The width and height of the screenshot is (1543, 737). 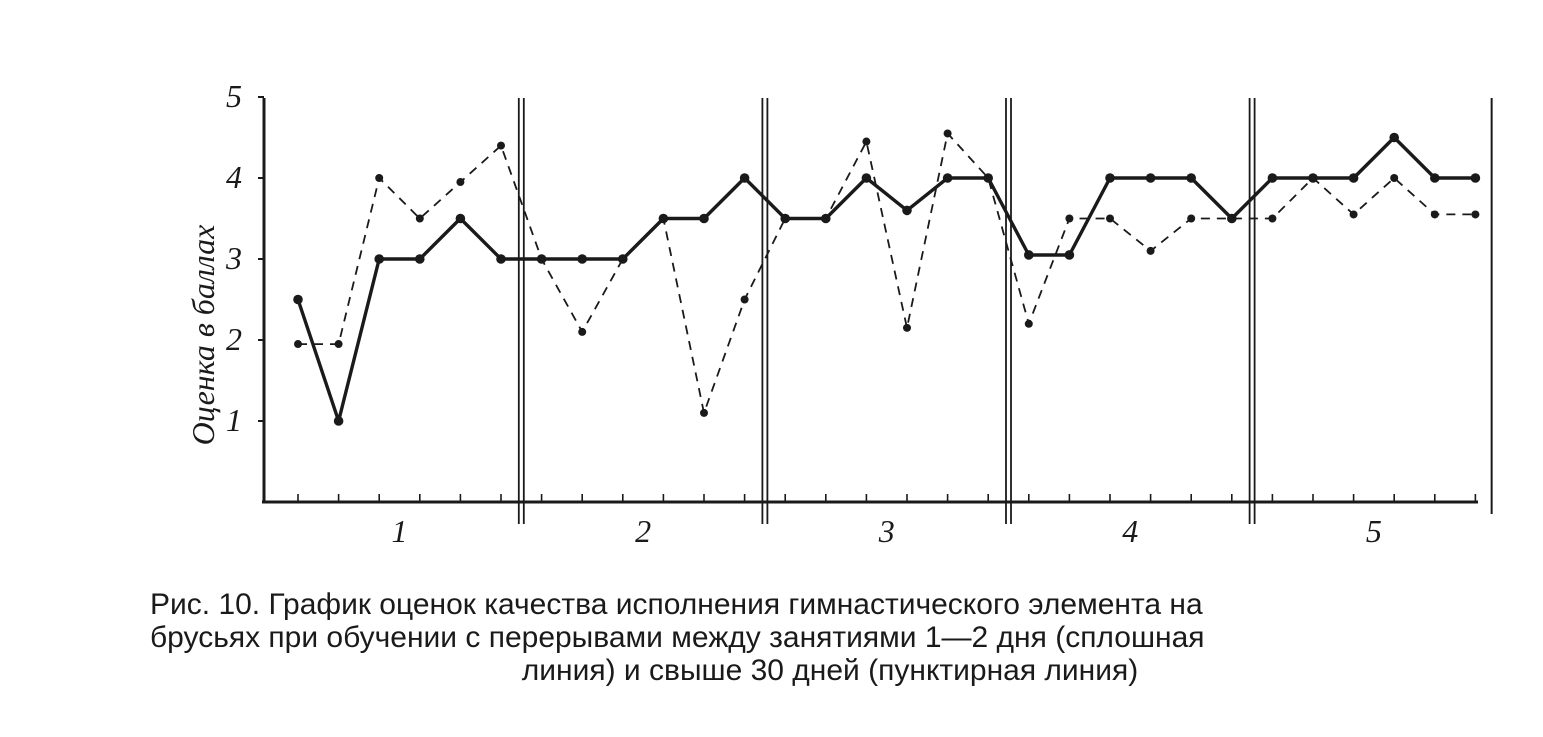 What do you see at coordinates (234, 339) in the screenshot?
I see `y-tick-label-2: 2` at bounding box center [234, 339].